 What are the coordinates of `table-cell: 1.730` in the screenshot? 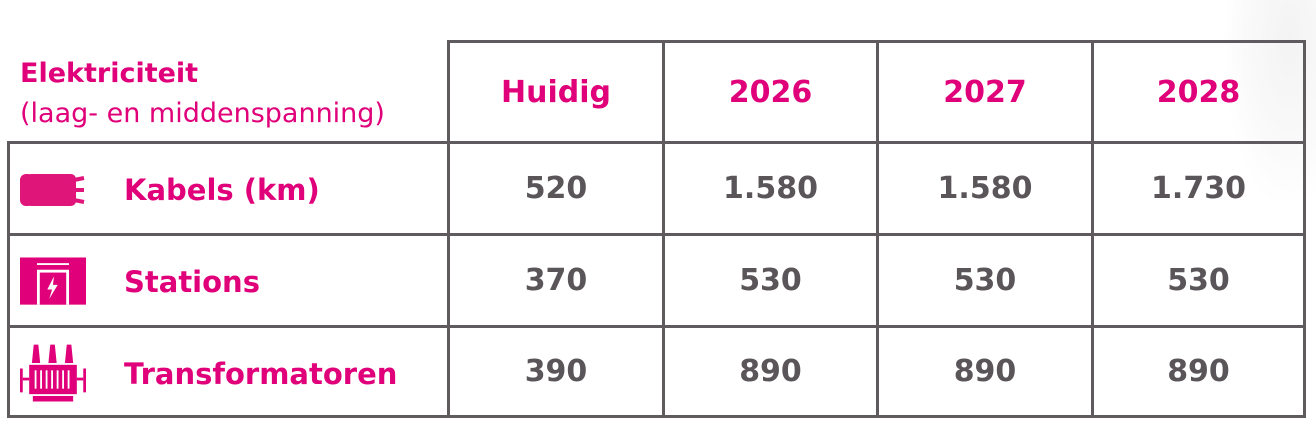 It's located at (1198, 188).